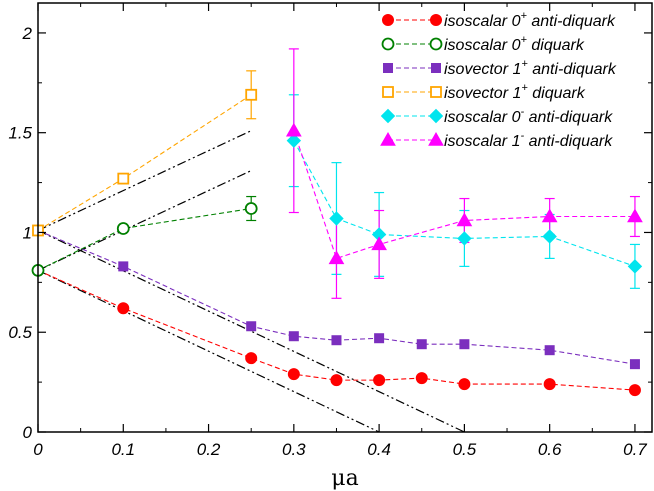  What do you see at coordinates (530, 68) in the screenshot?
I see `legend-label: isovector 1+ anti-diquark` at bounding box center [530, 68].